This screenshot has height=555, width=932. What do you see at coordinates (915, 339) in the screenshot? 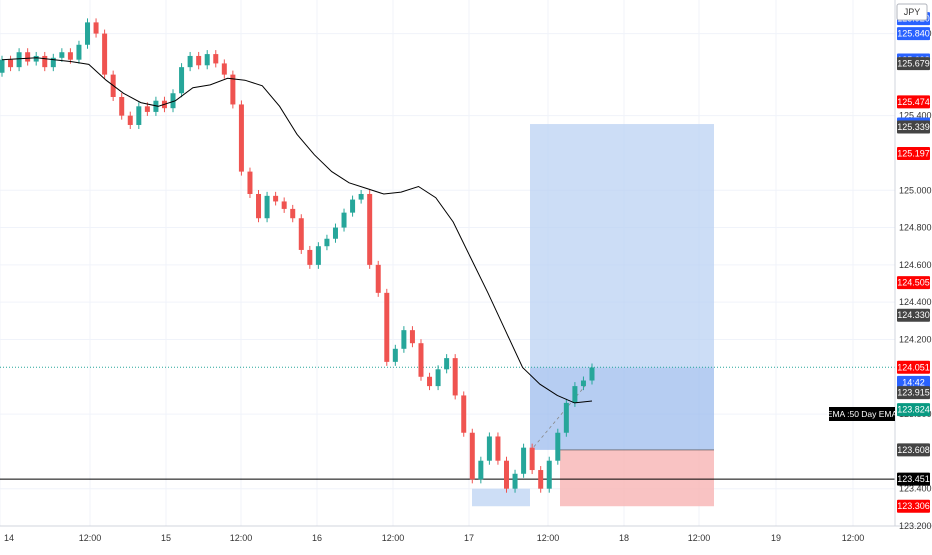
I see `y-tick-label: 124.200` at bounding box center [915, 339].